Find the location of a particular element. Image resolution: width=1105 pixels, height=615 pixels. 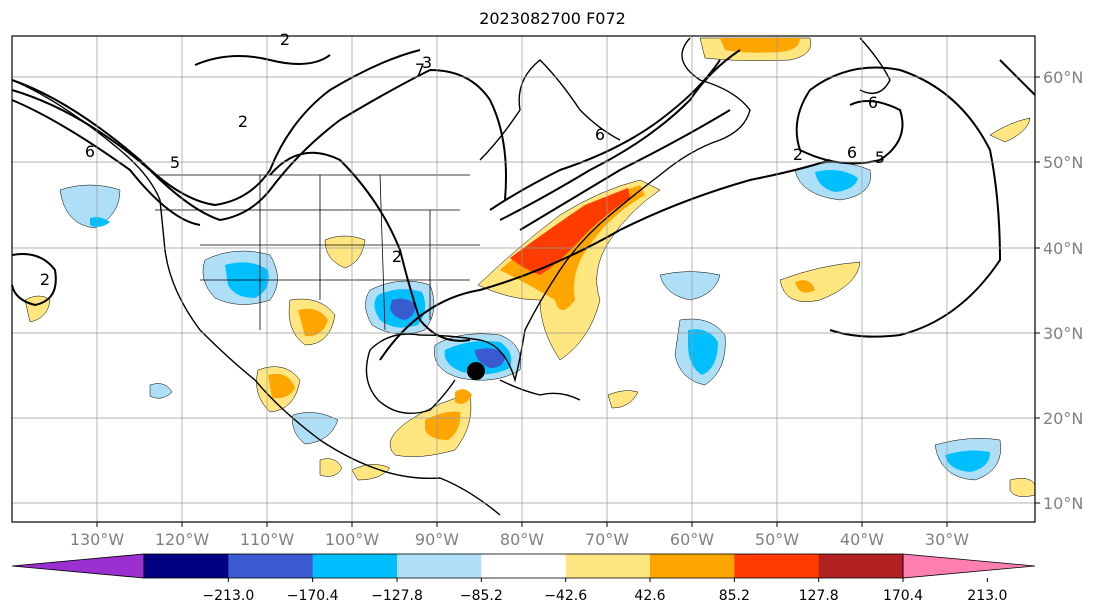

lon-tick-label: 40°W is located at coordinates (862, 539).